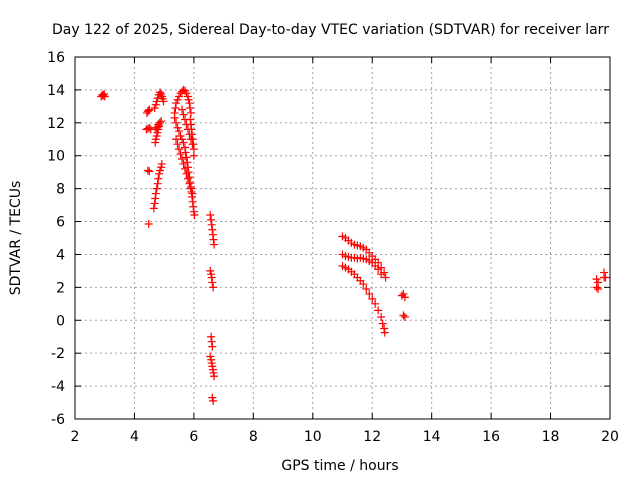 The width and height of the screenshot is (640, 480). I want to click on x-tick-label: 2, so click(75, 437).